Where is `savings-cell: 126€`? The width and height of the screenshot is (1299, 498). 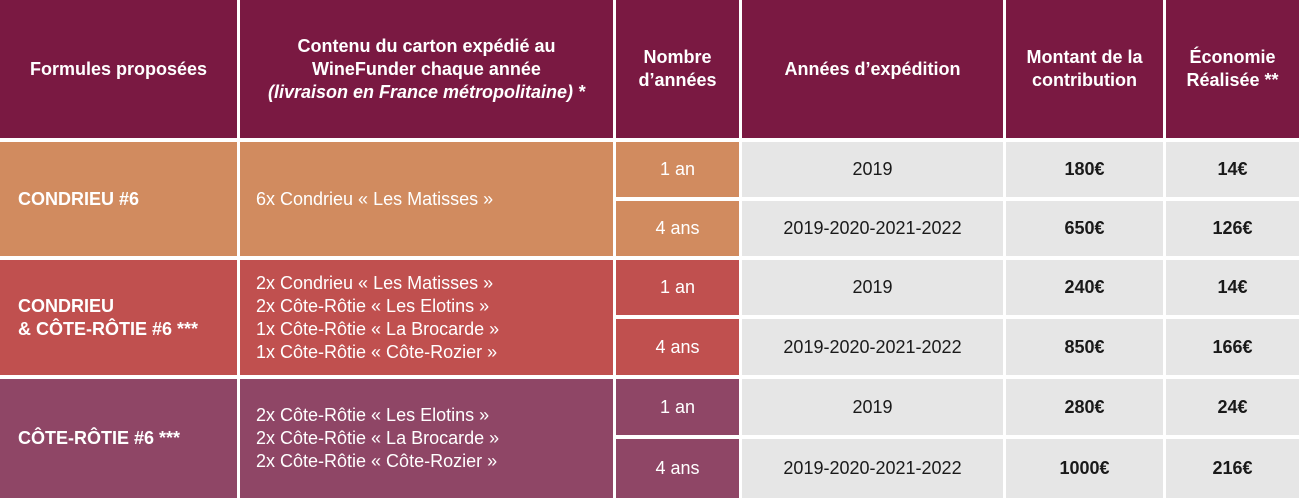 savings-cell: 126€ is located at coordinates (1232, 228).